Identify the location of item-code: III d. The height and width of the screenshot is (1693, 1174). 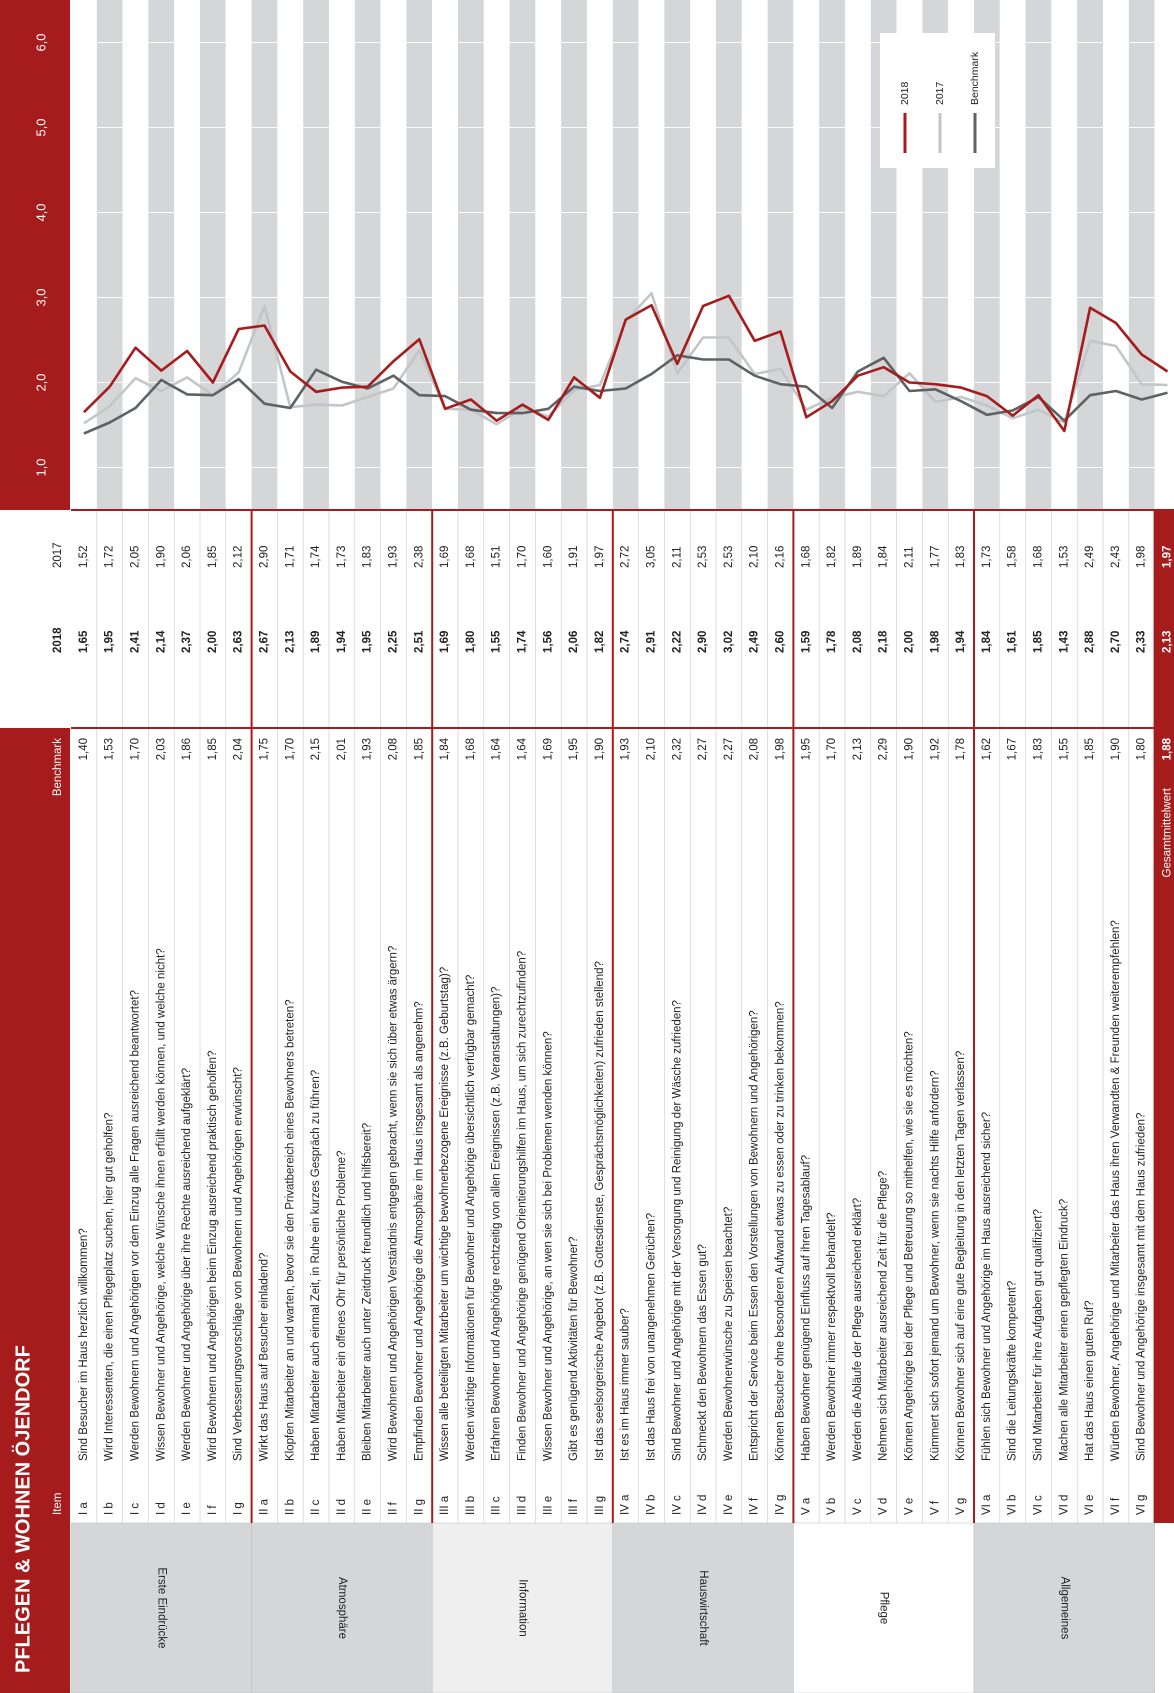
(523, 1505).